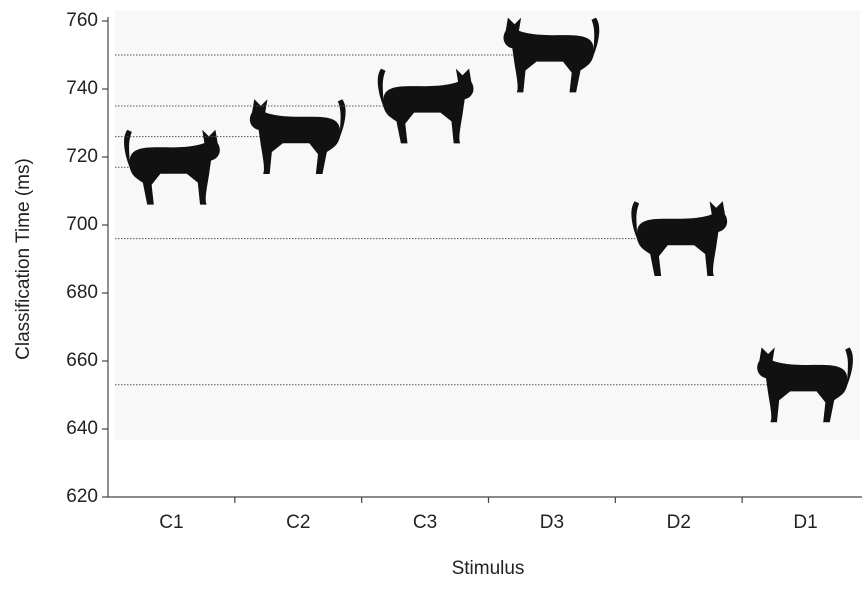 This screenshot has width=862, height=589. Describe the element at coordinates (805, 522) in the screenshot. I see `x-tick-label: D1` at that location.